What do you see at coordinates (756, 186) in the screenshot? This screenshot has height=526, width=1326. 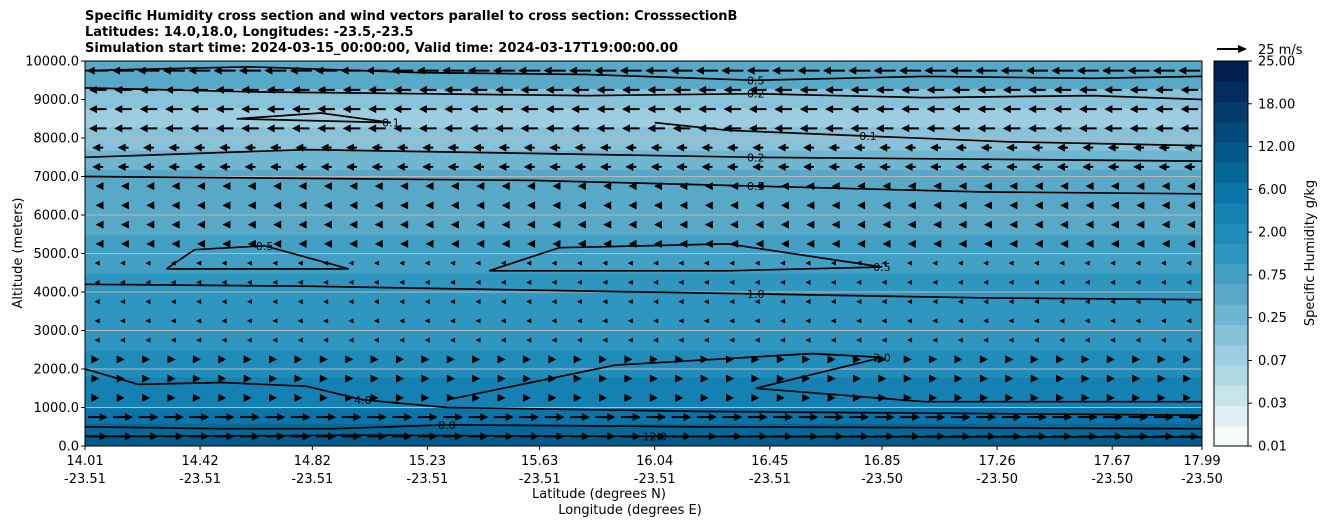 I see `contour-label: 0.5` at bounding box center [756, 186].